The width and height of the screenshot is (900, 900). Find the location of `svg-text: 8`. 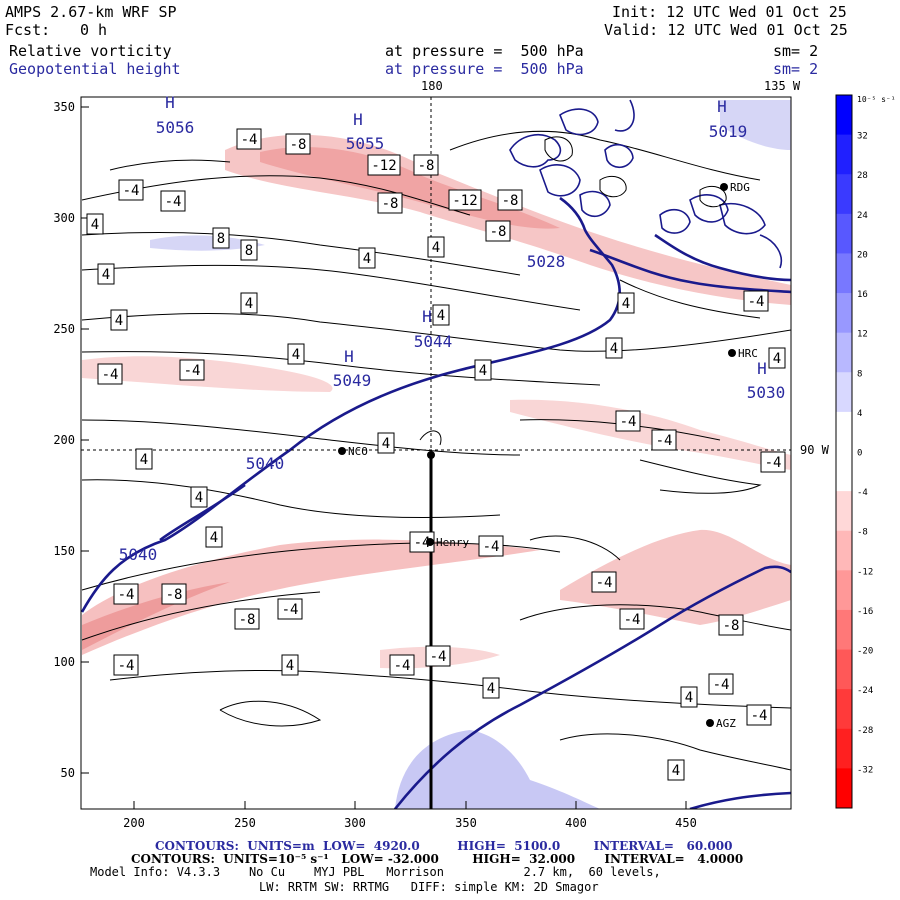

svg-text: 8 is located at coordinates (221, 239).